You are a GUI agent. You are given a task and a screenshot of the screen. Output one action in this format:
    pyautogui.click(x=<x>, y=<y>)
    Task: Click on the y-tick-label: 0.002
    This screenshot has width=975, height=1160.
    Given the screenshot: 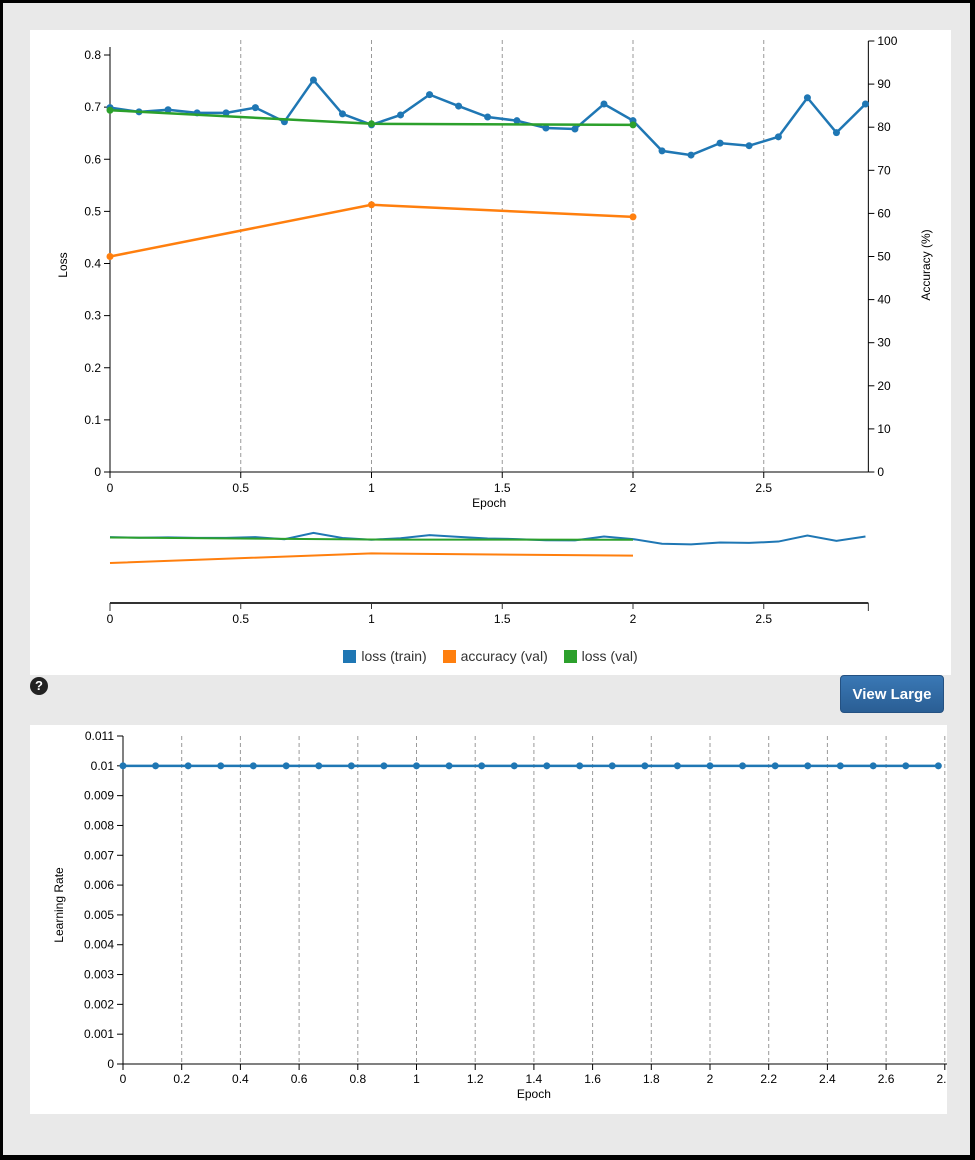 What is the action you would take?
    pyautogui.click(x=99, y=1004)
    